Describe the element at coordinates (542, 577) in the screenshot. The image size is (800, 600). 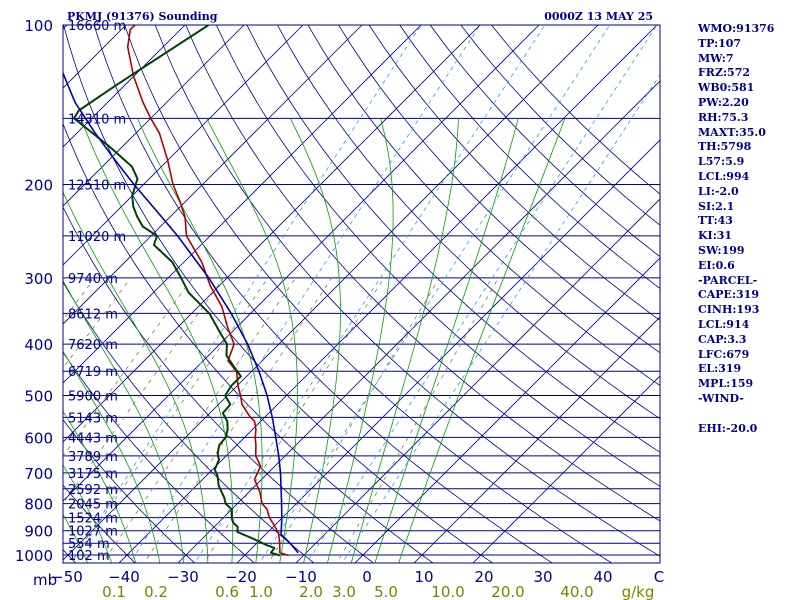
I see `temperature-tick-label: 30` at that location.